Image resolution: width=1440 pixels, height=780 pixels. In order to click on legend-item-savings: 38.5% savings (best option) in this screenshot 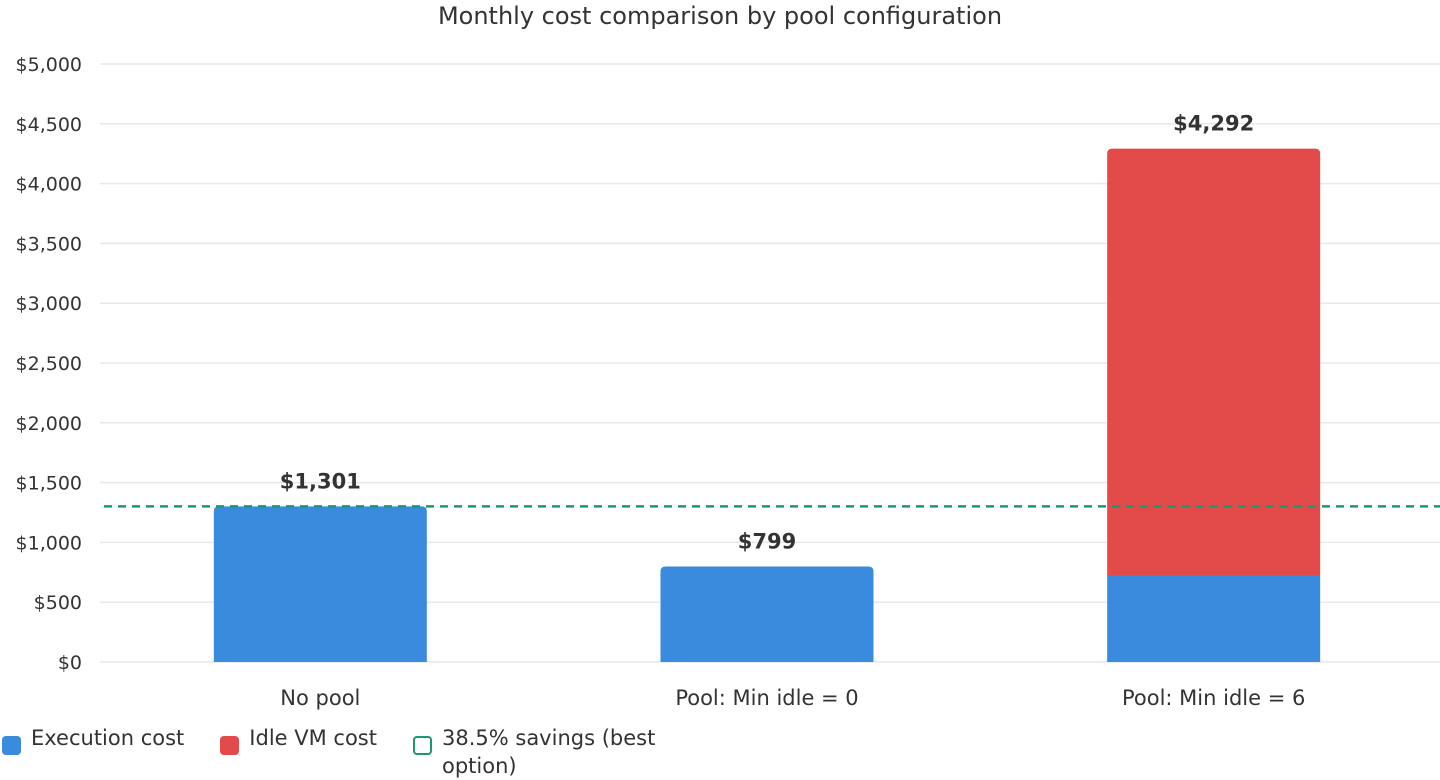, I will do `click(546, 752)`.